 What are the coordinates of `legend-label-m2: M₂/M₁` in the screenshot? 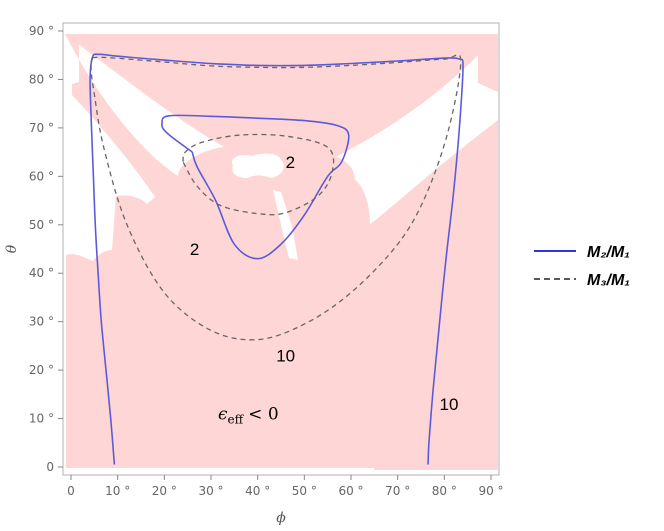 It's located at (608, 252).